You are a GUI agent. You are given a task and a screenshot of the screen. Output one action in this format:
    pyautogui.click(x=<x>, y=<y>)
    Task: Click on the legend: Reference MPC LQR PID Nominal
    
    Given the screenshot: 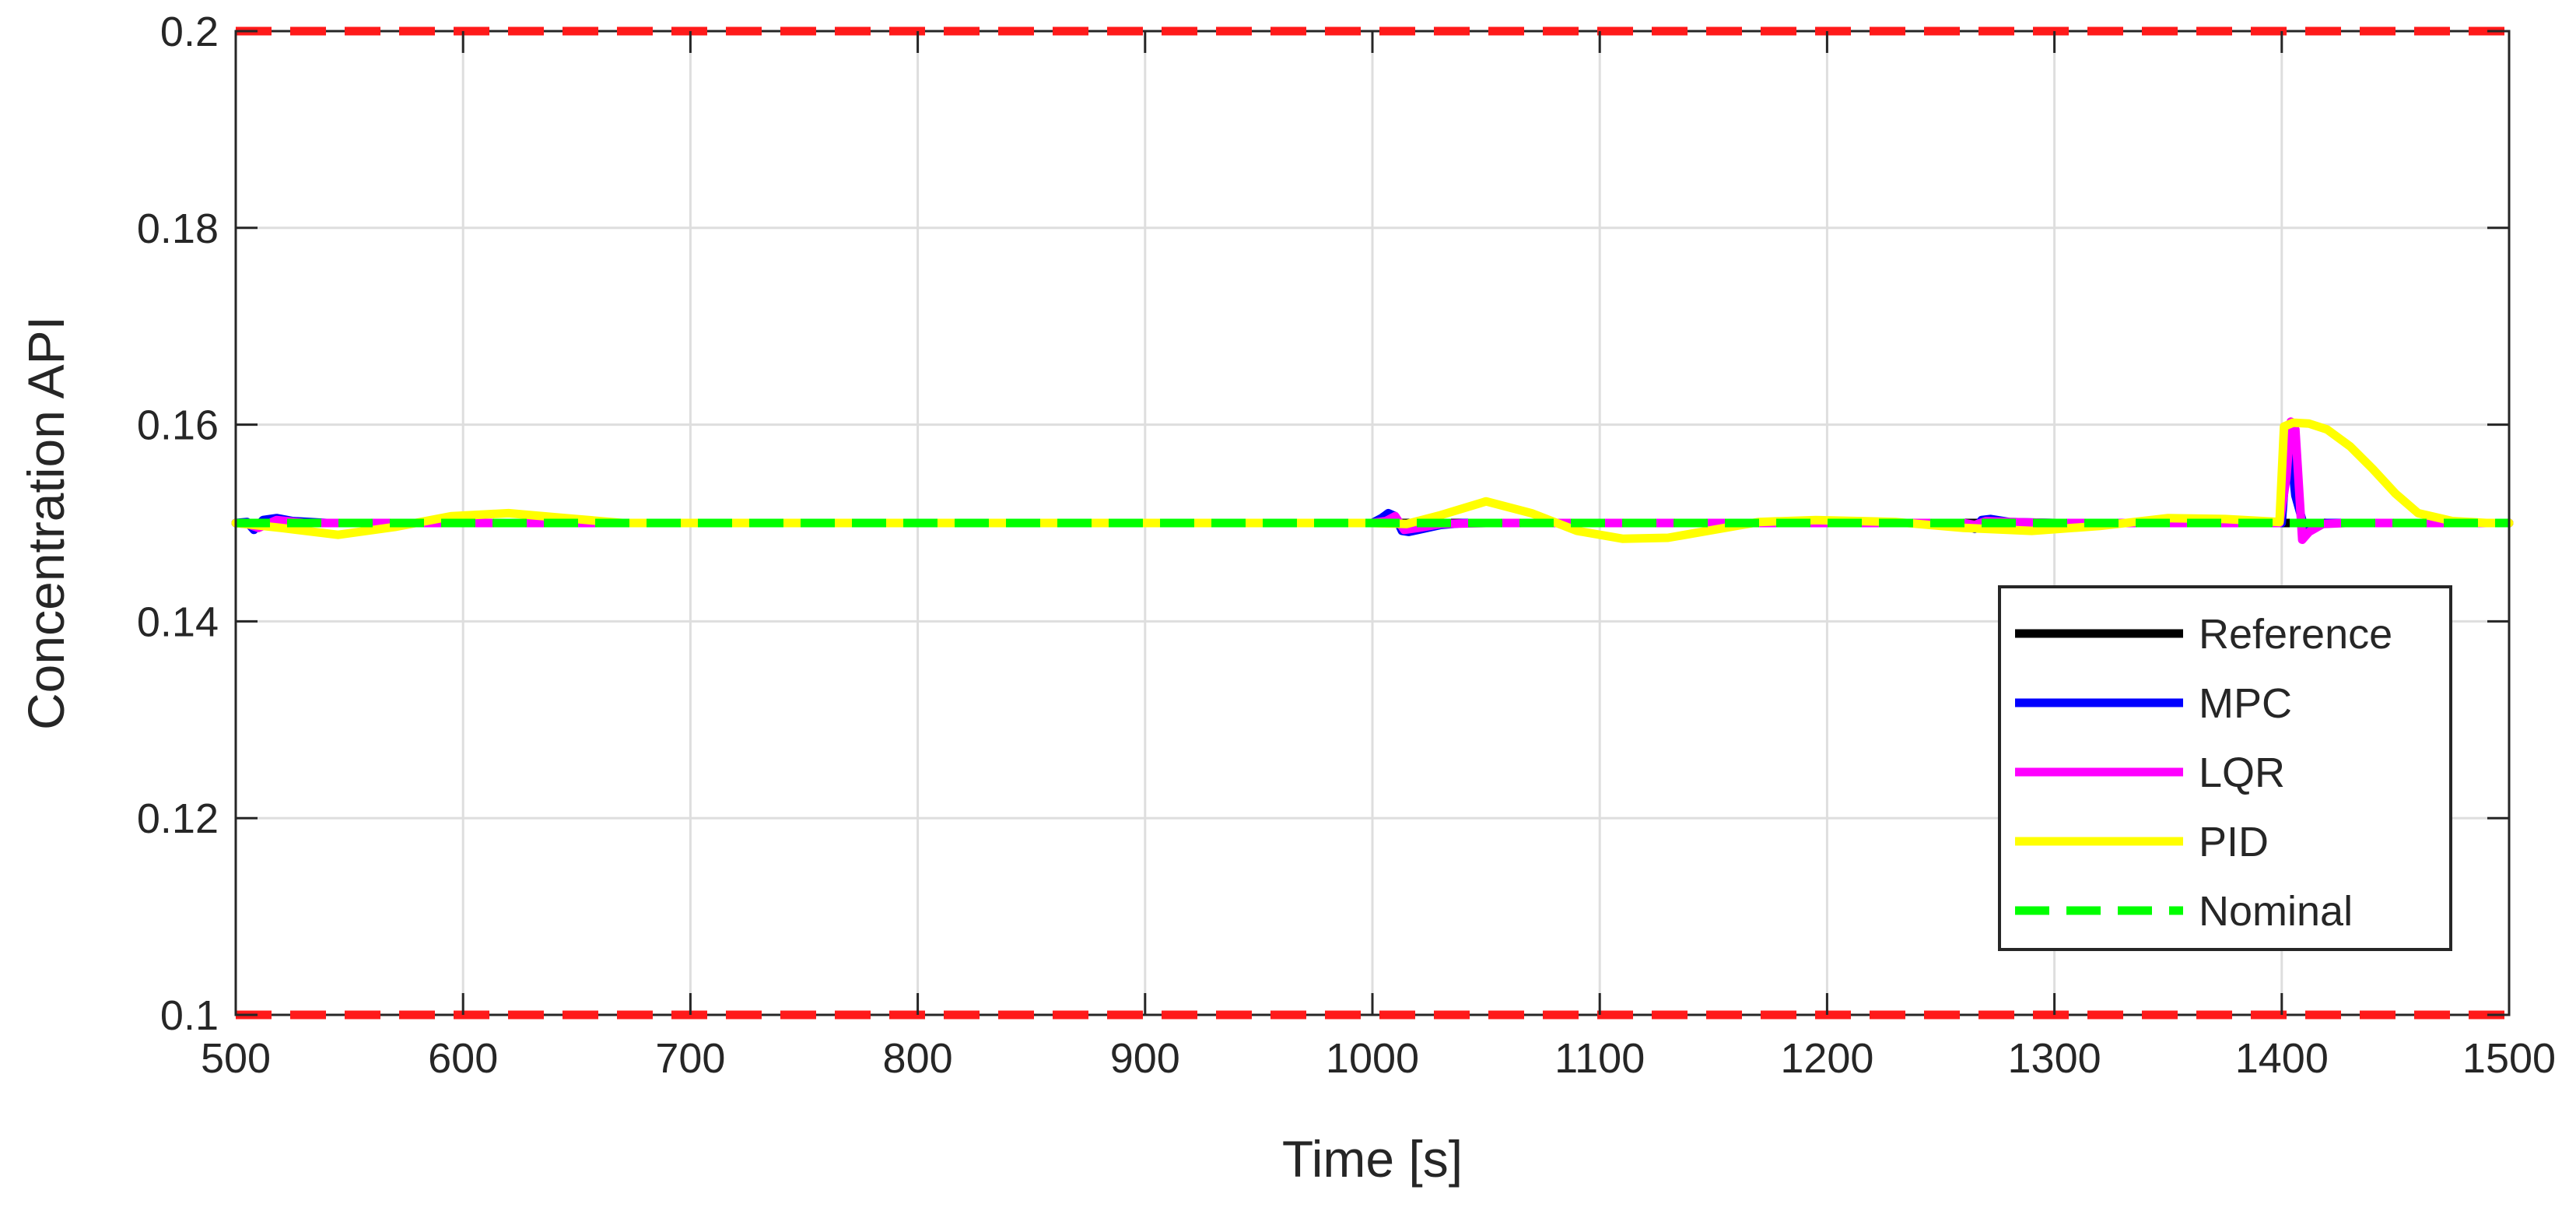 What is the action you would take?
    pyautogui.click(x=2225, y=768)
    